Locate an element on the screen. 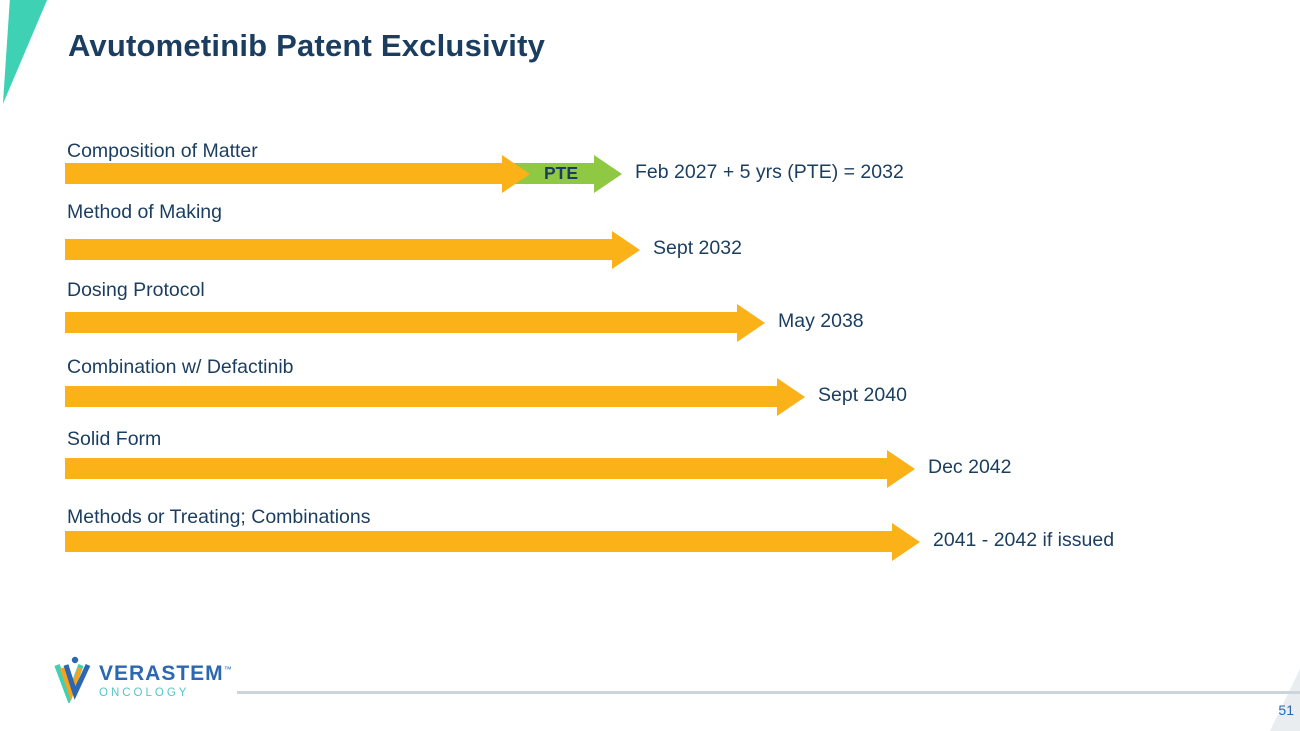  pte-label: PTE is located at coordinates (561, 173).